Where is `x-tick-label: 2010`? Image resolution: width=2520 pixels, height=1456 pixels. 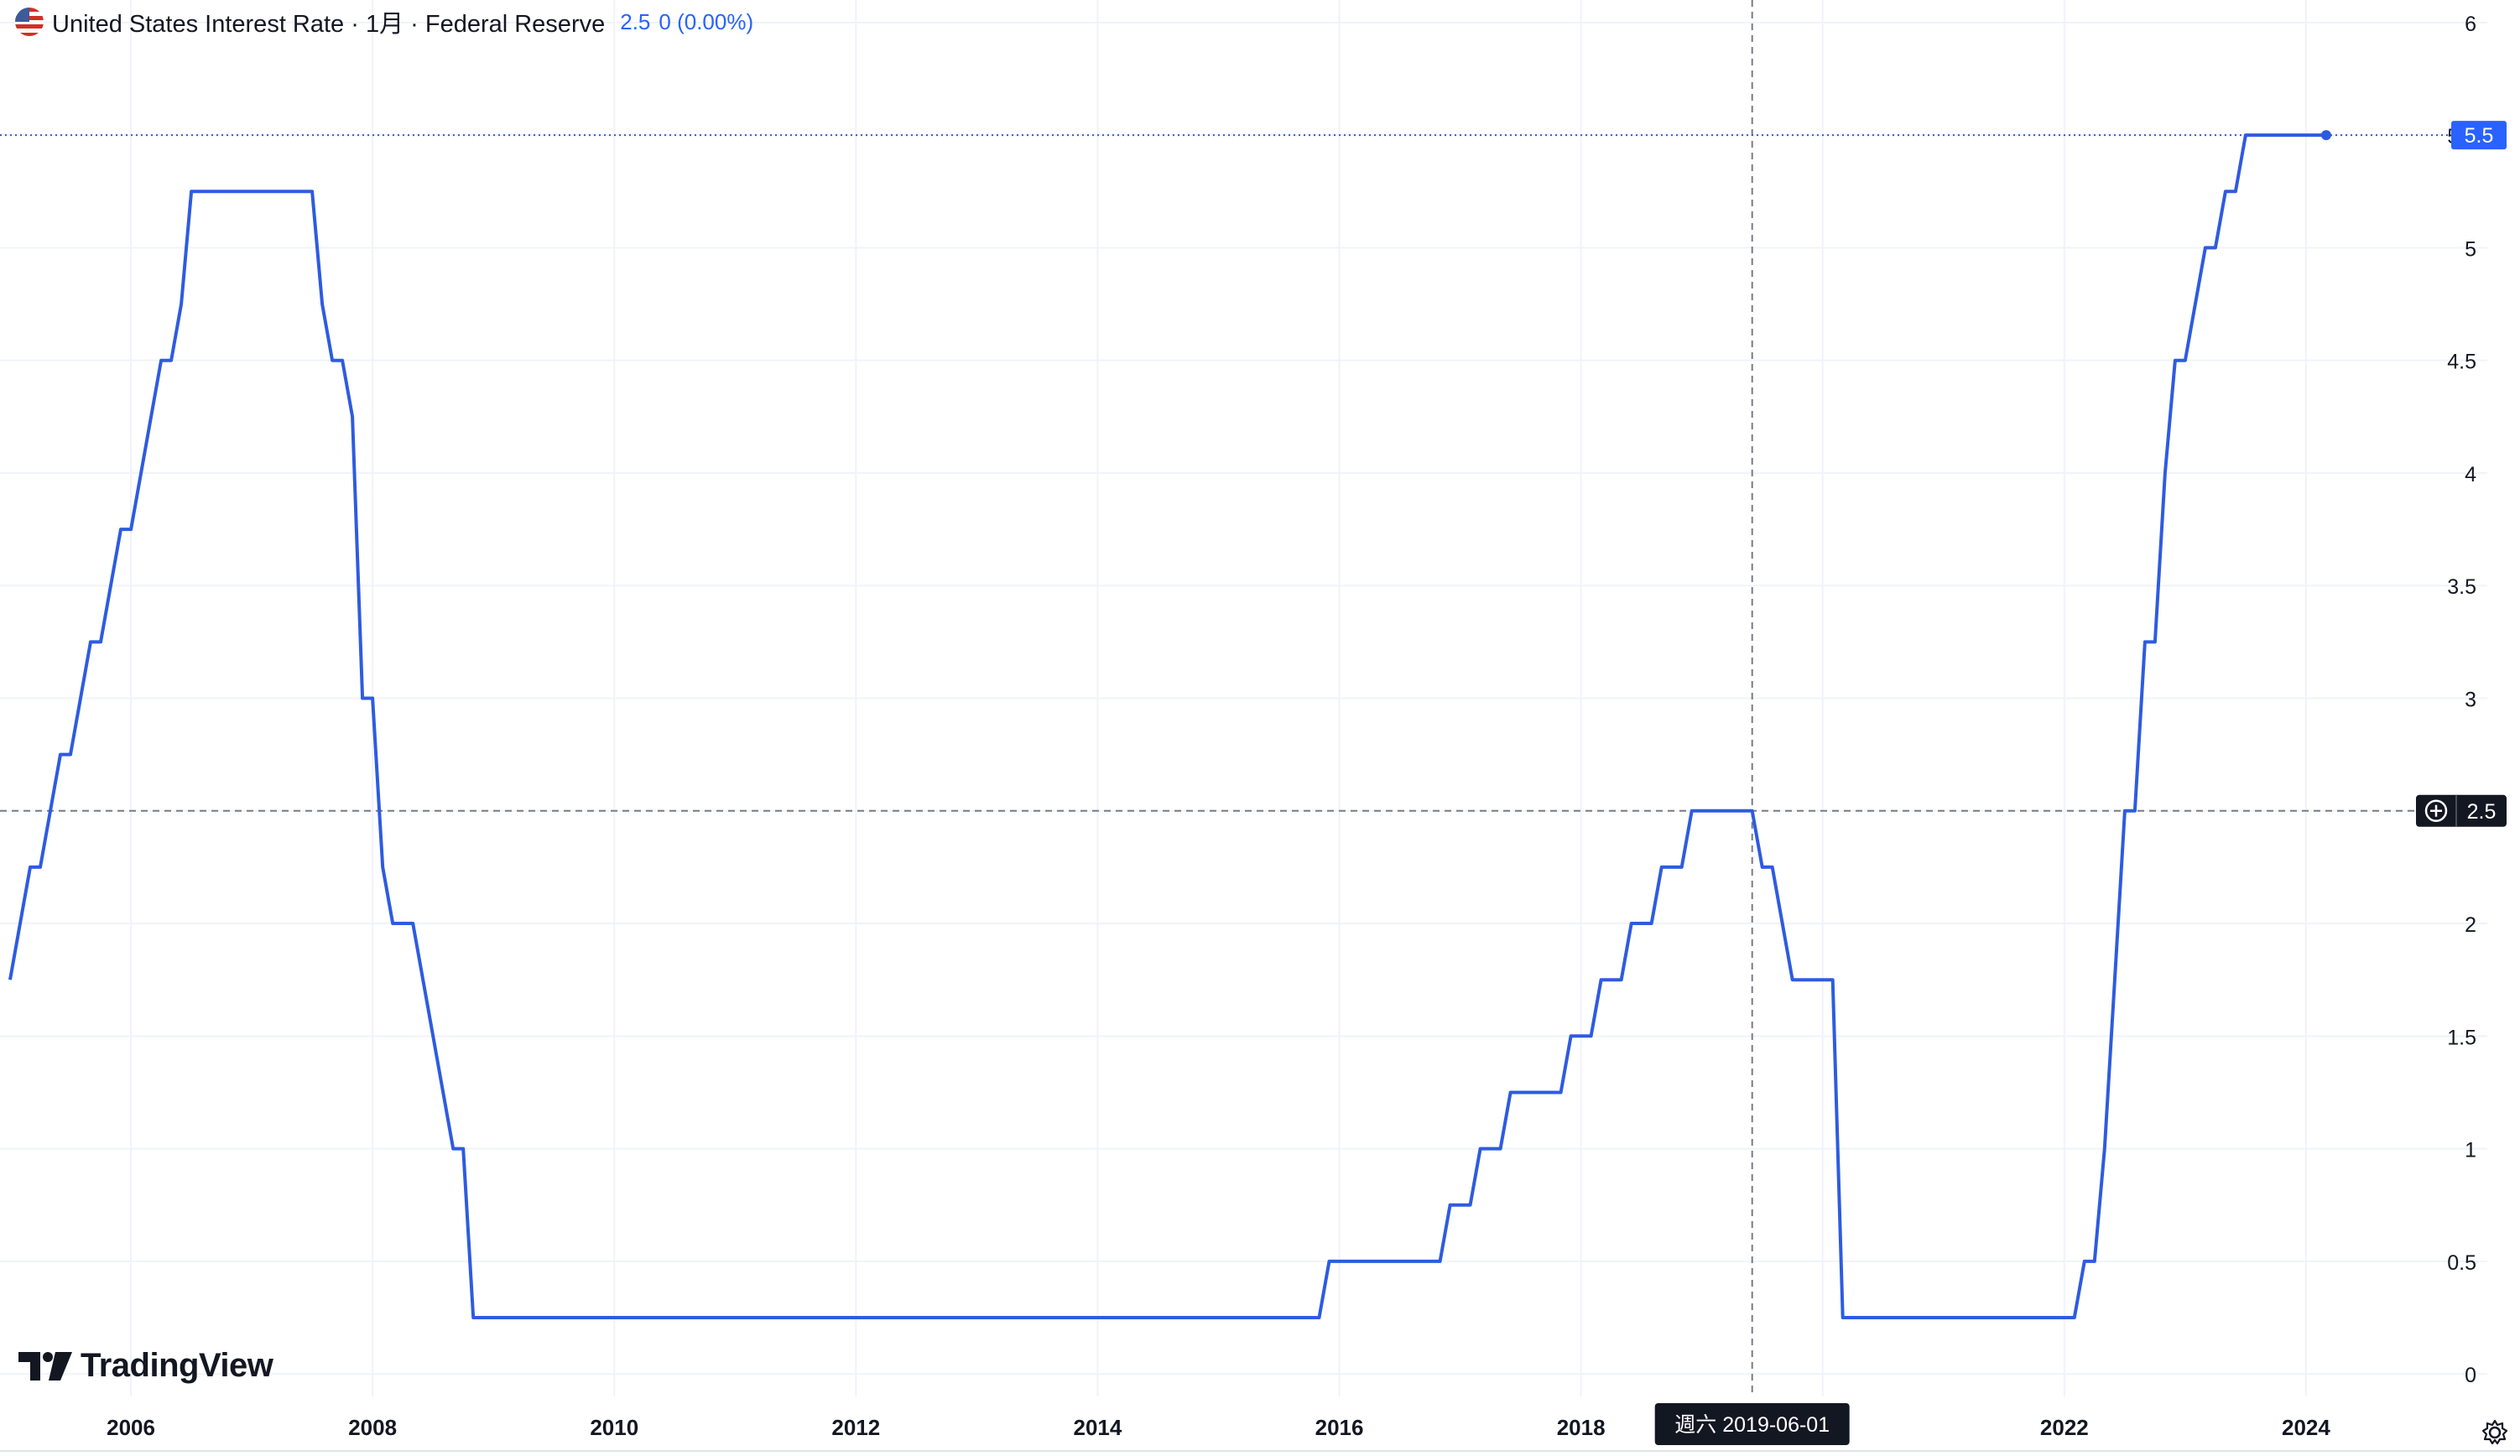
x-tick-label: 2010 is located at coordinates (614, 1427).